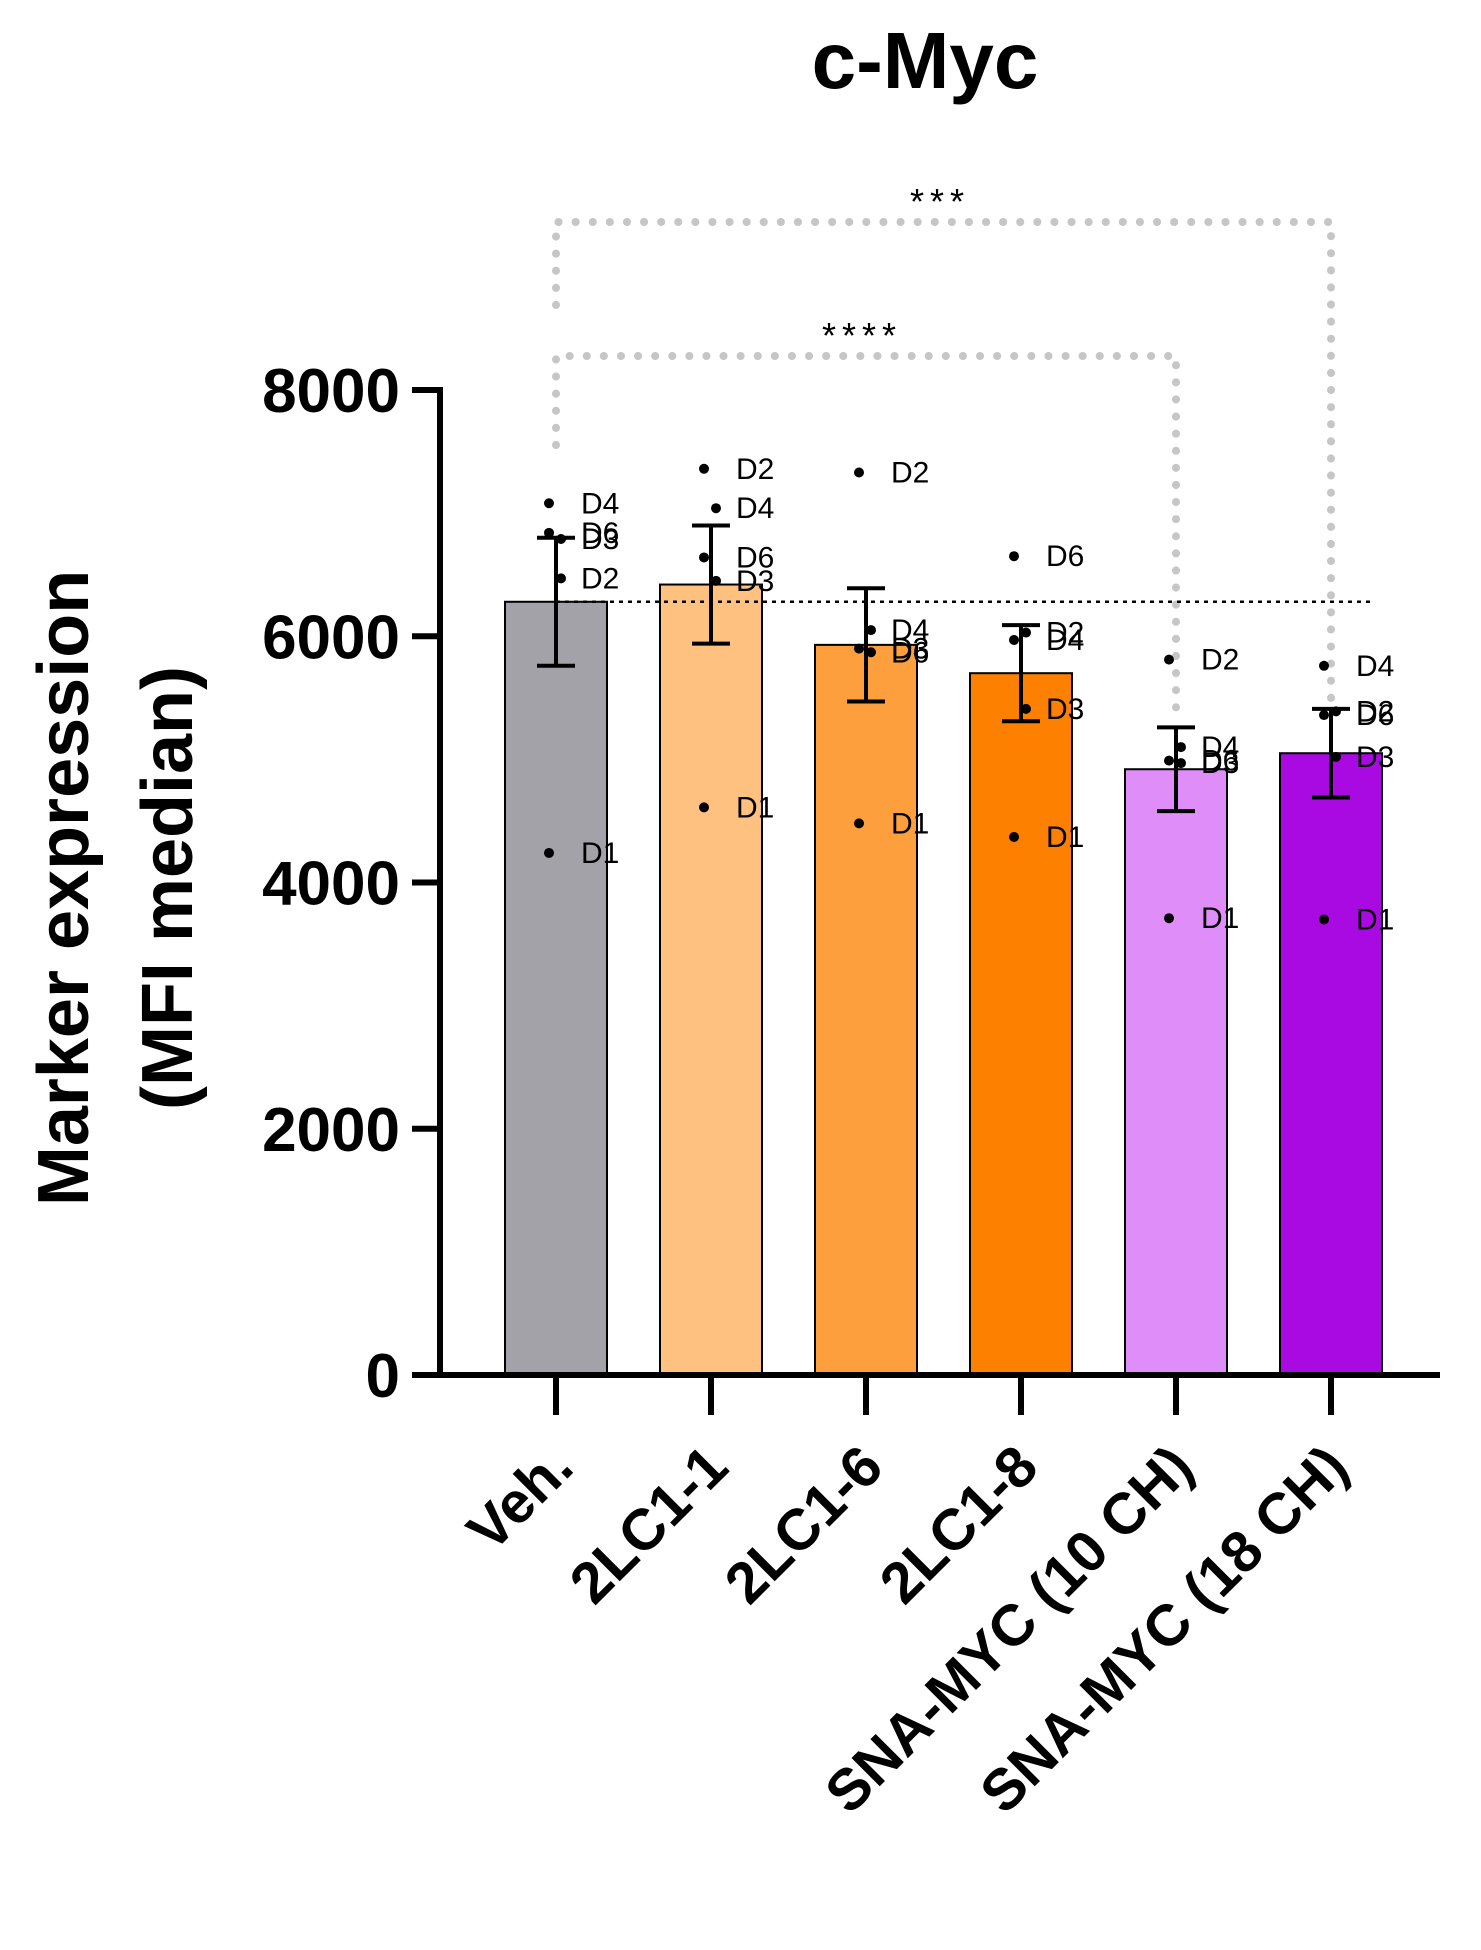 This screenshot has width=1481, height=1950. What do you see at coordinates (755, 508) in the screenshot?
I see `data-point-label-1-1: D4` at bounding box center [755, 508].